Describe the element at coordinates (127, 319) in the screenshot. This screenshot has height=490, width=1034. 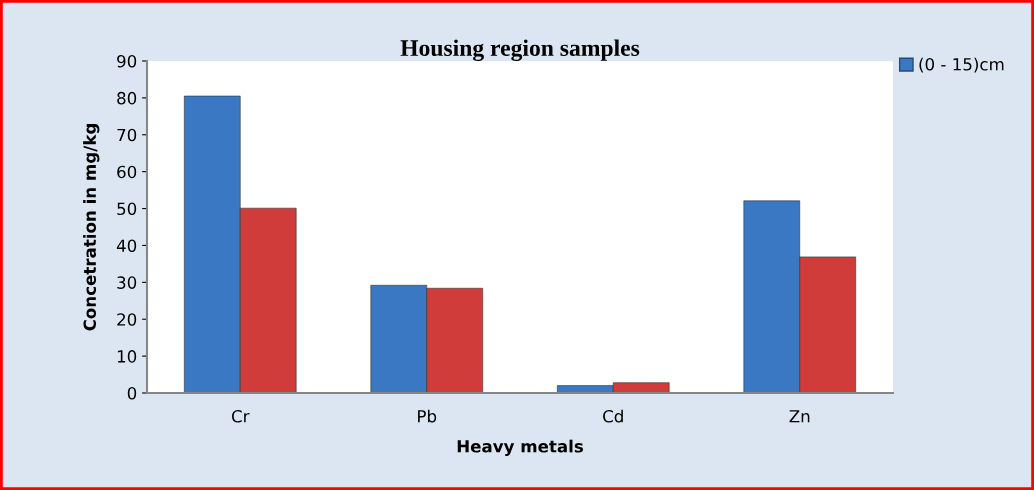
I see `y-tick-label: 20` at that location.